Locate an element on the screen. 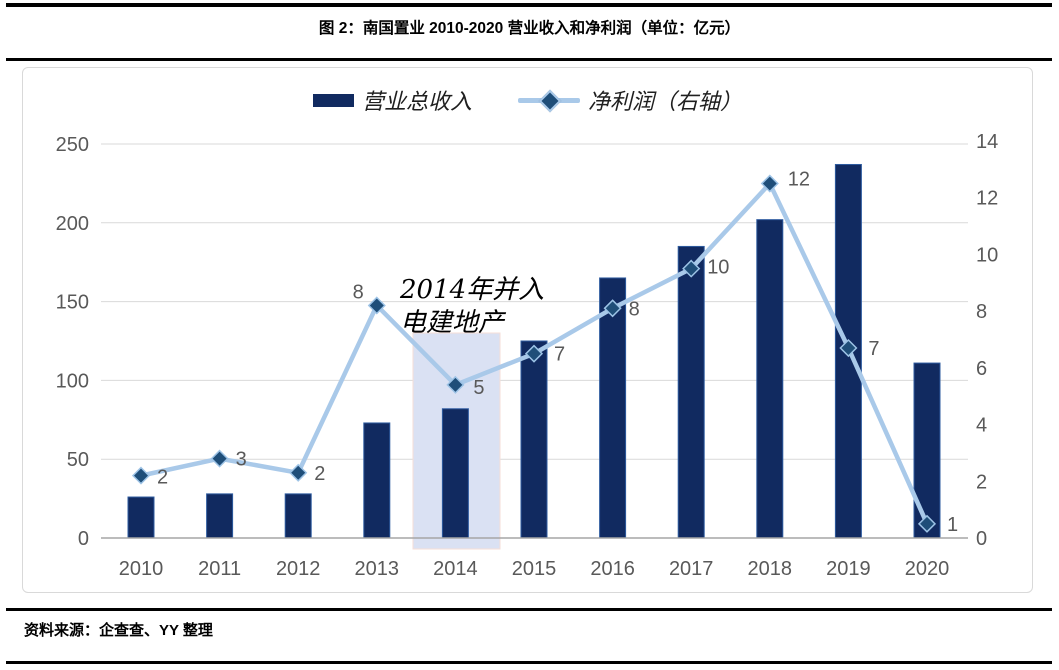 The width and height of the screenshot is (1059, 670). bottom-rule is located at coordinates (529, 662).